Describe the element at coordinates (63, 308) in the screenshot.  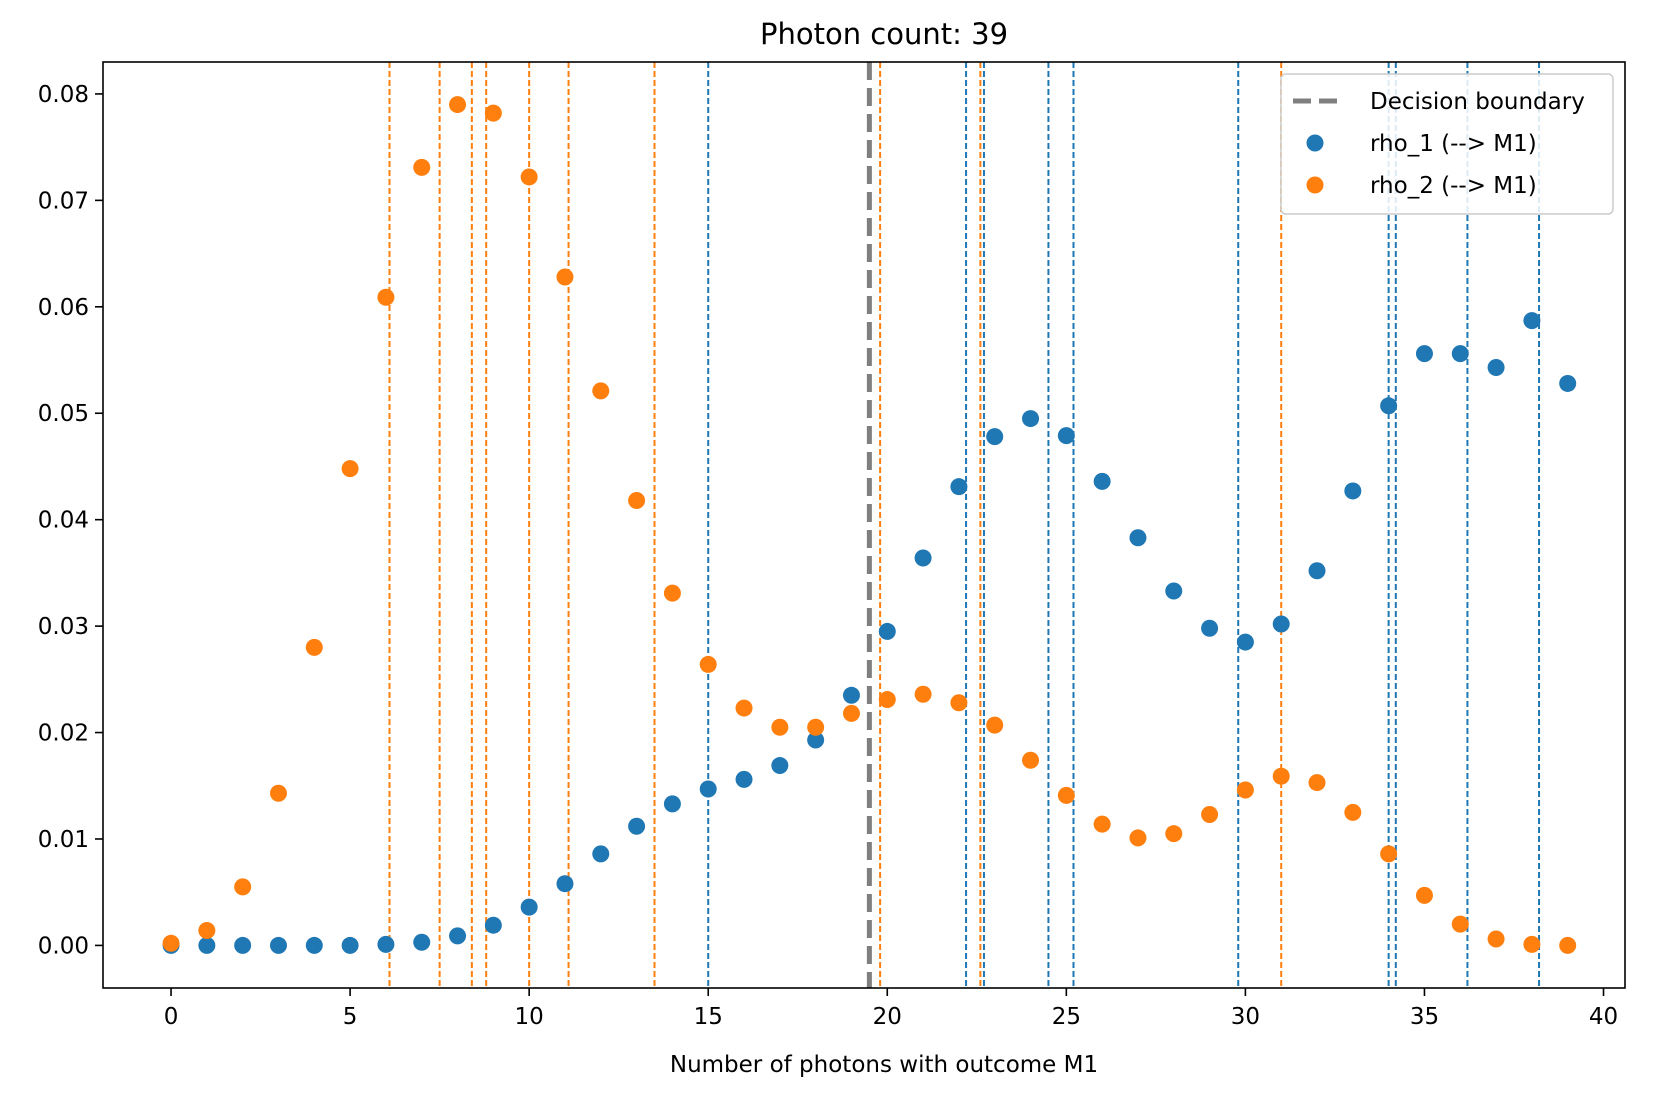
I see `y-tick-label-6: 0.06` at that location.